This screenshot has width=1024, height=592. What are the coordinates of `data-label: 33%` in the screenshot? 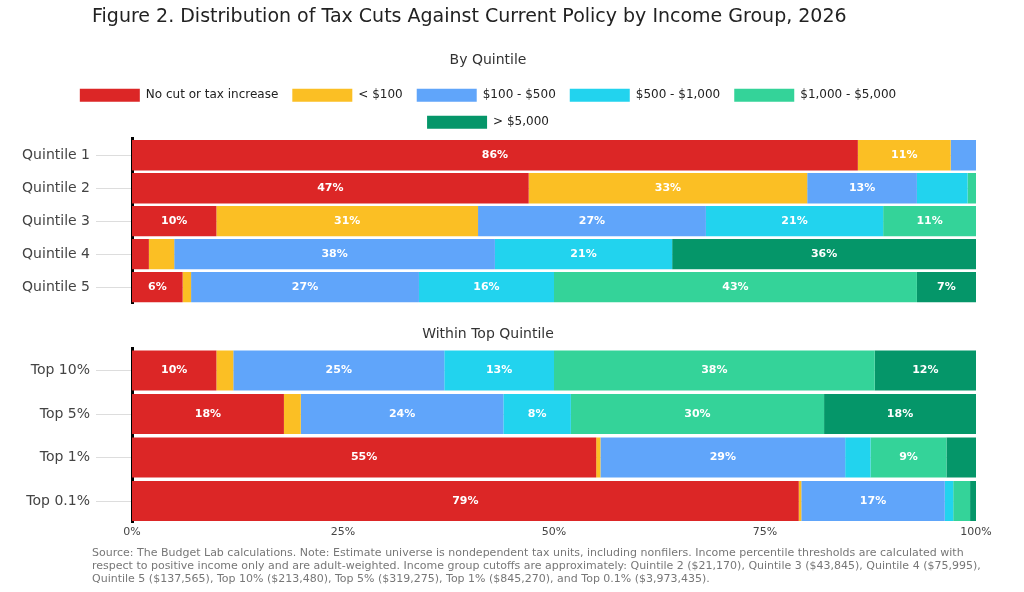 It's located at (668, 188).